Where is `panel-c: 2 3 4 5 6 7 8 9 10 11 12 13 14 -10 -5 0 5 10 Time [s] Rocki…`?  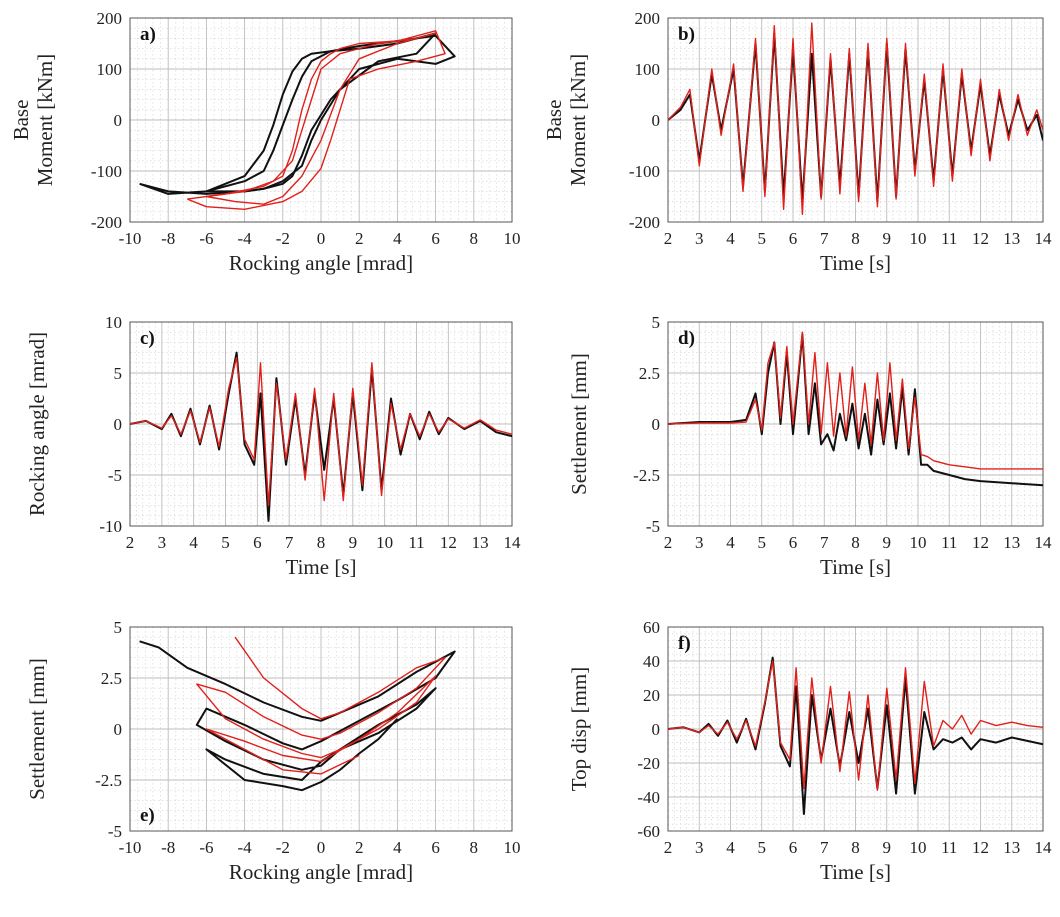
panel-c: 2 3 4 5 6 7 8 9 10 11 12 13 14 -10 -5 0 5 10 Time [s] Rocki… is located at coordinates (273, 446).